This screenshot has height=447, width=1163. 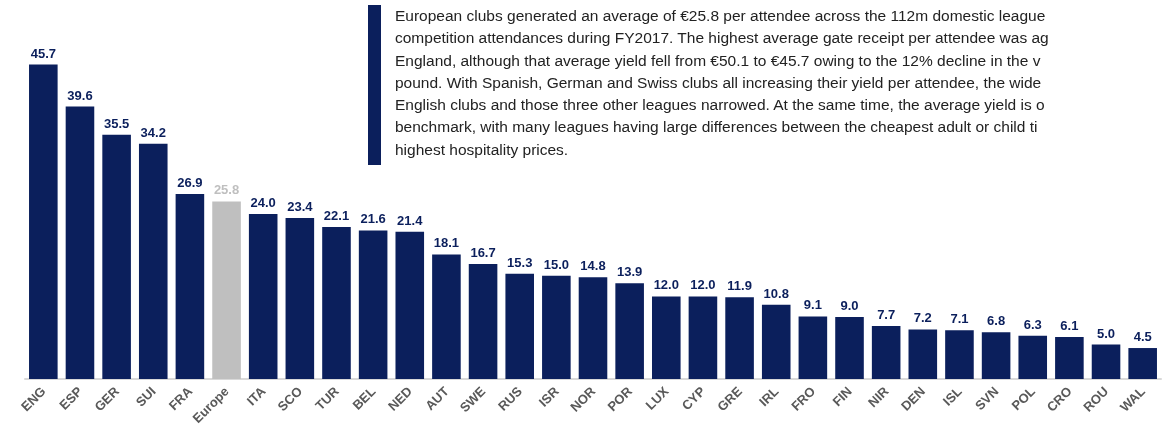 I want to click on x-tick-label: IRL, so click(x=769, y=396).